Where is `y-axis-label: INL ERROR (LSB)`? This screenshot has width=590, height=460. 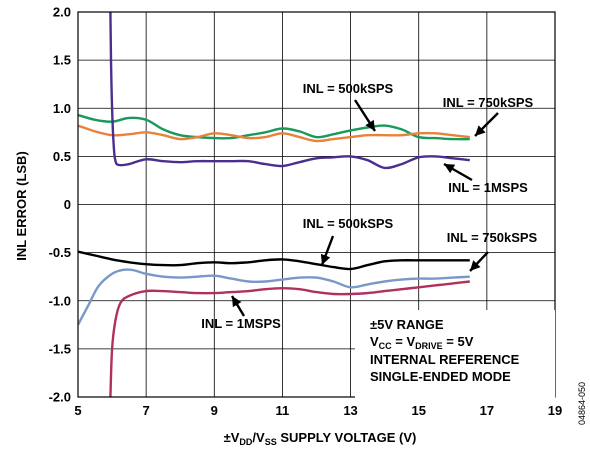
y-axis-label: INL ERROR (LSB) is located at coordinates (21, 206).